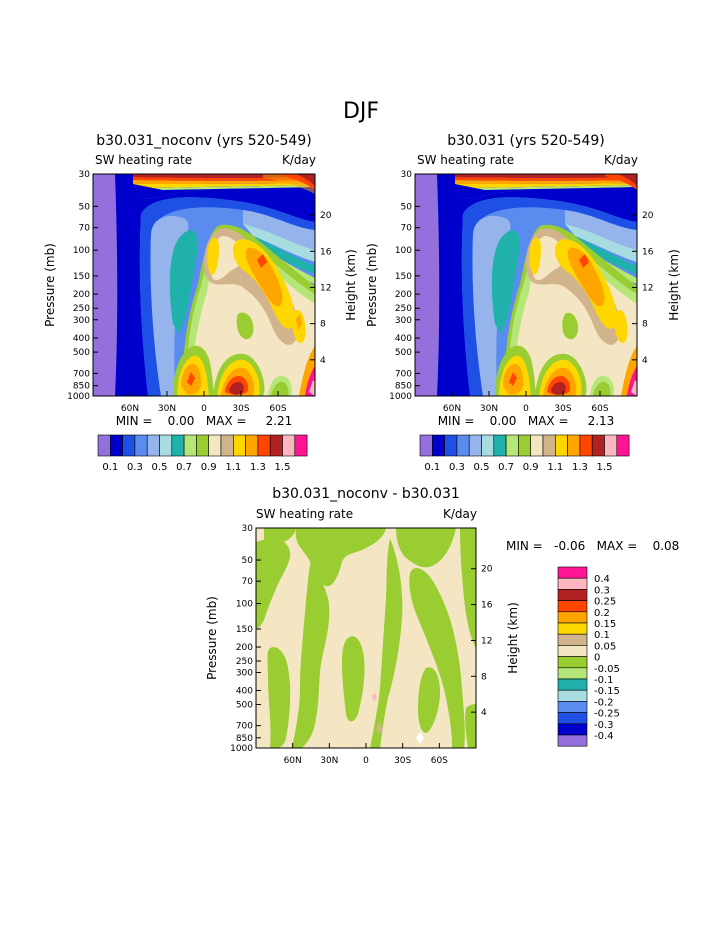 The height and width of the screenshot is (939, 723). Describe the element at coordinates (299, 160) in the screenshot. I see `units-label: K/day` at that location.